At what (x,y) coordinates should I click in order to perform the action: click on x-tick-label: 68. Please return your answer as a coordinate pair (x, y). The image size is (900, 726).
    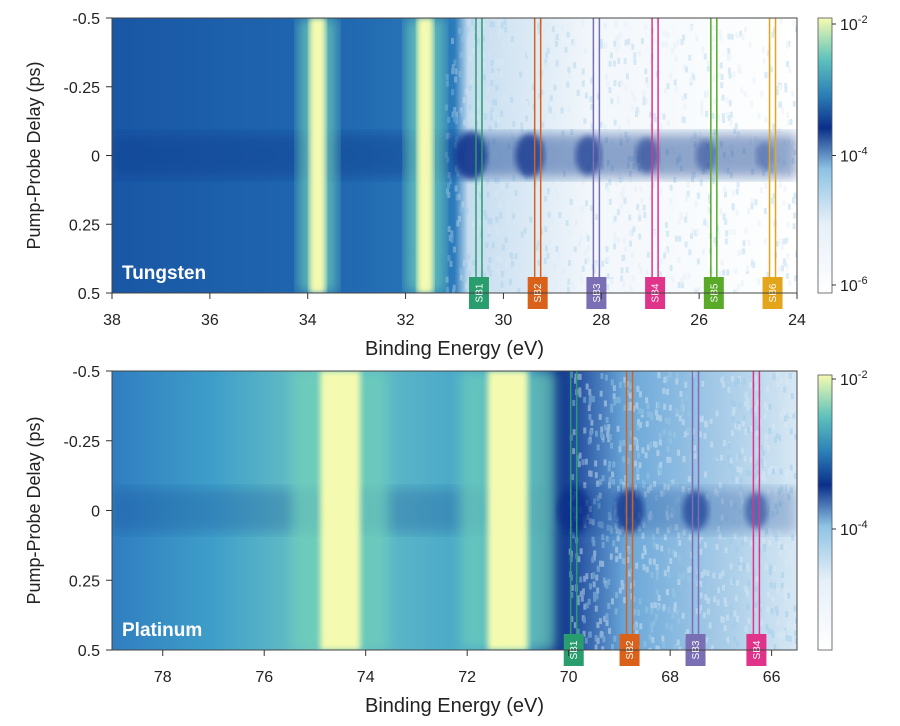
    Looking at the image, I should click on (670, 677).